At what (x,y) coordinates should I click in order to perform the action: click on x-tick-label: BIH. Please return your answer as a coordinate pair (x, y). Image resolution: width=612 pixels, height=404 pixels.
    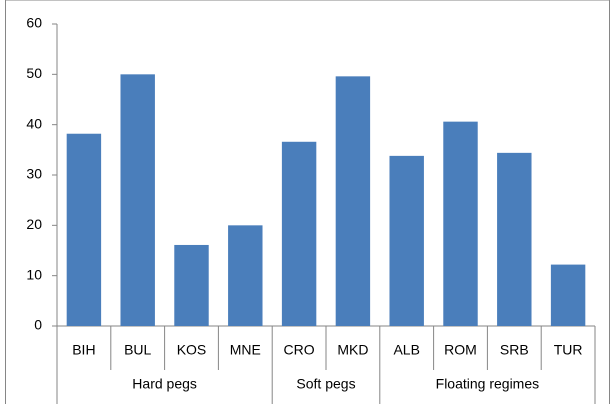
    Looking at the image, I should click on (83, 350).